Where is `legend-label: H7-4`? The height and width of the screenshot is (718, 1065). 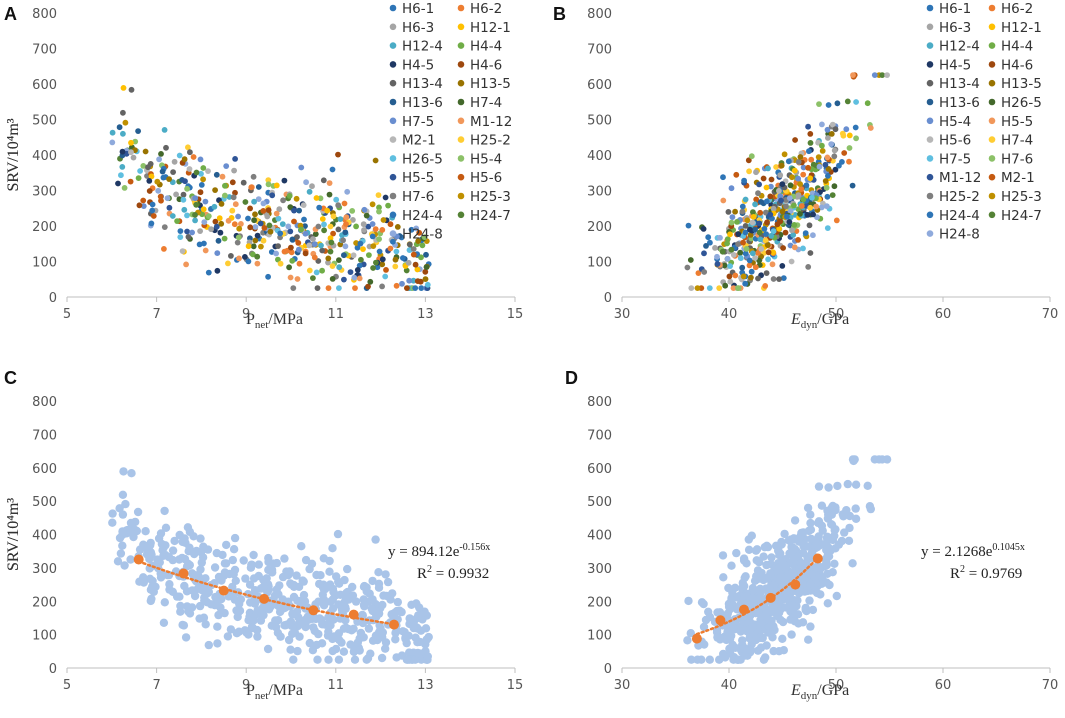 legend-label: H7-4 is located at coordinates (1017, 141).